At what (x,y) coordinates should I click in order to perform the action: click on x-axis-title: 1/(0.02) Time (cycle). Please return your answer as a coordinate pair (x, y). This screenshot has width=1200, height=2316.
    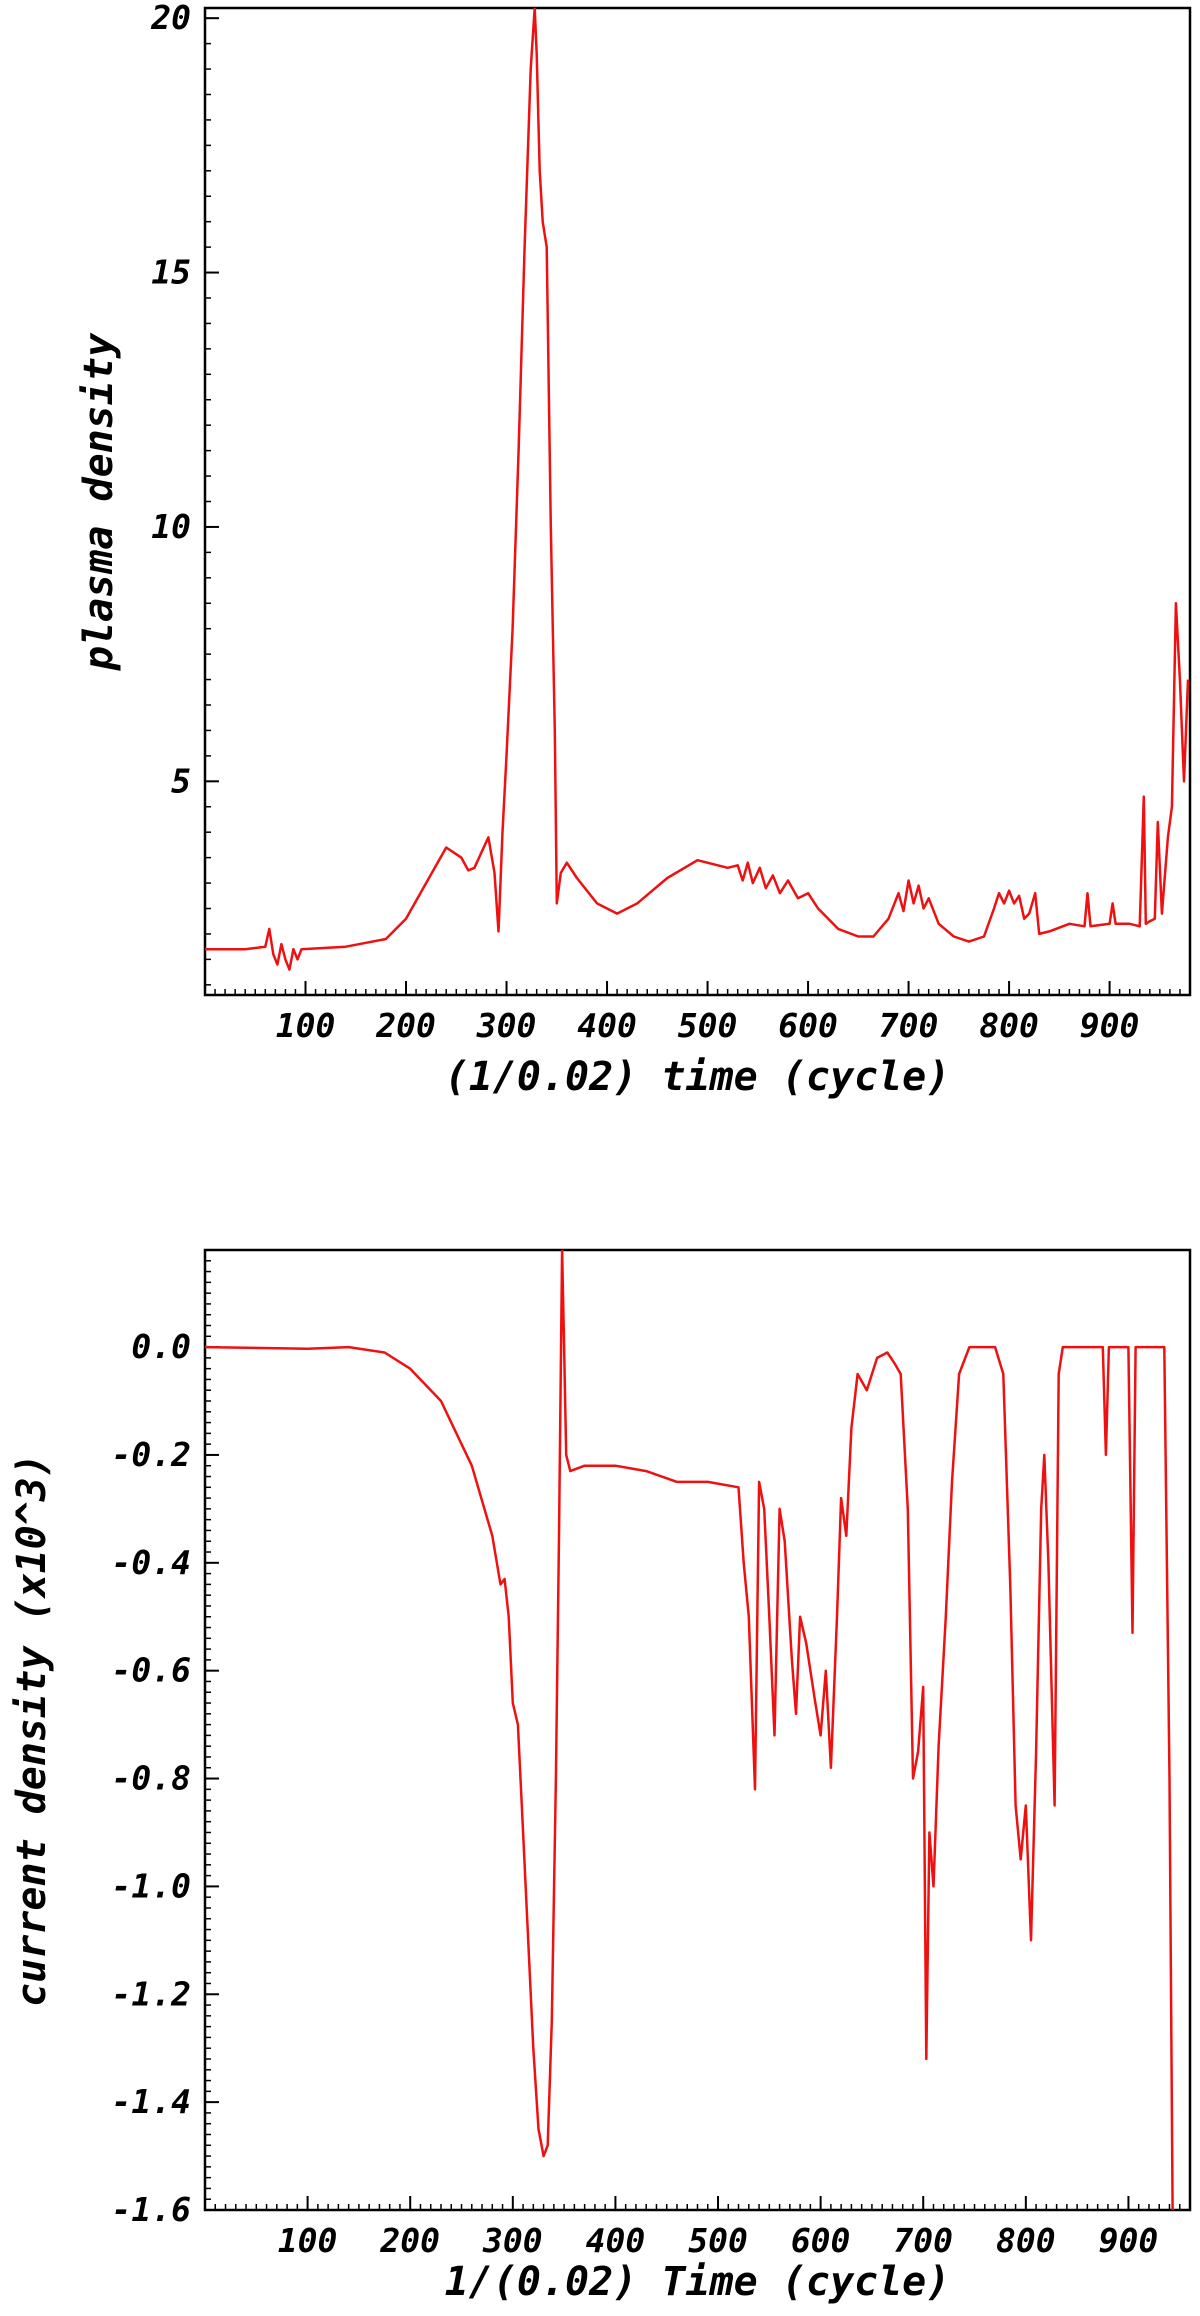
    Looking at the image, I should click on (698, 2282).